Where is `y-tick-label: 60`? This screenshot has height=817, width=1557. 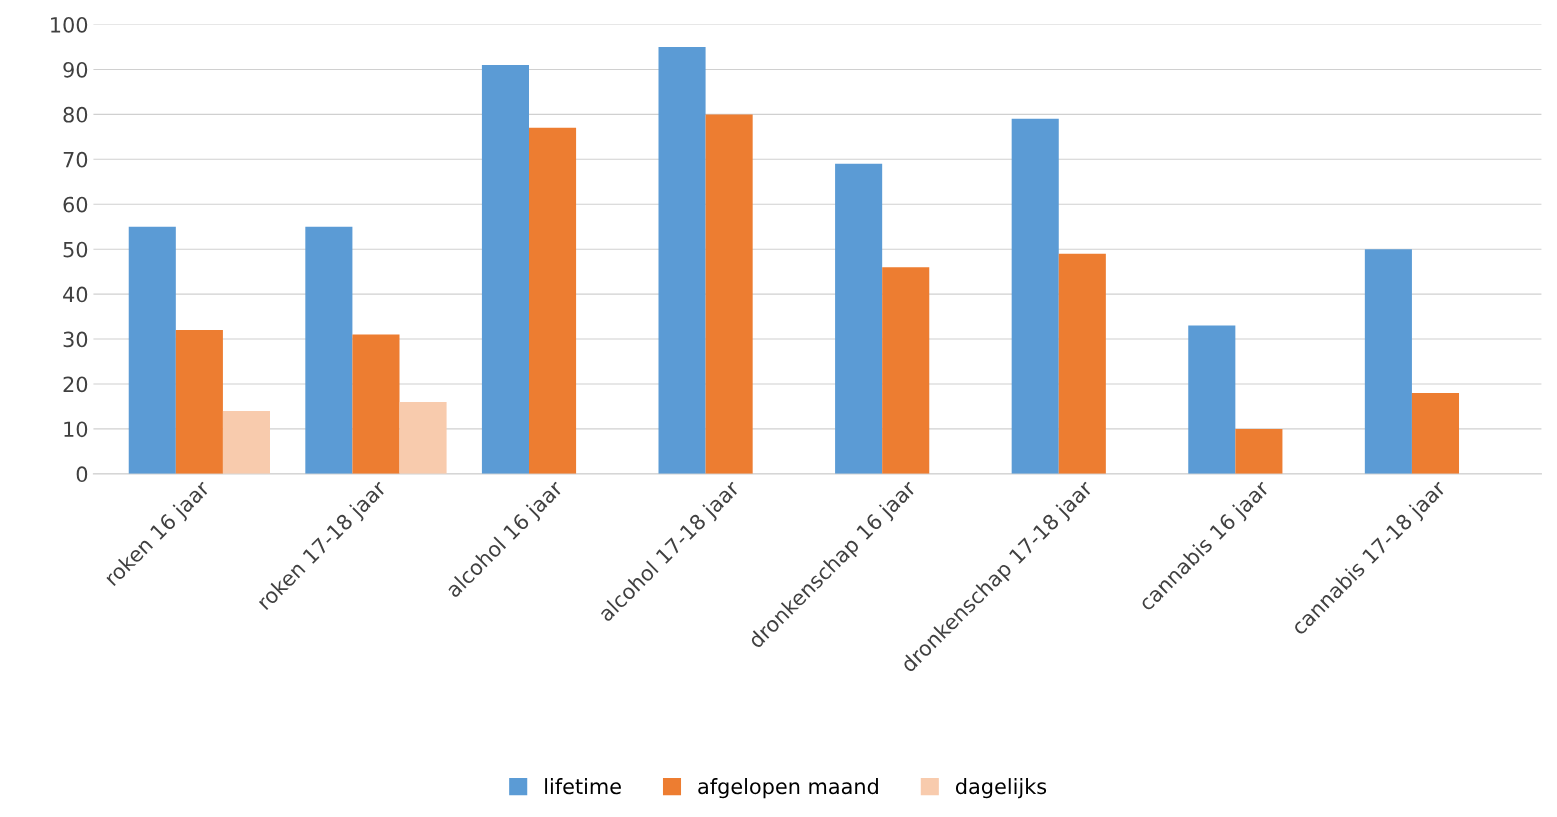
y-tick-label: 60 is located at coordinates (75, 204).